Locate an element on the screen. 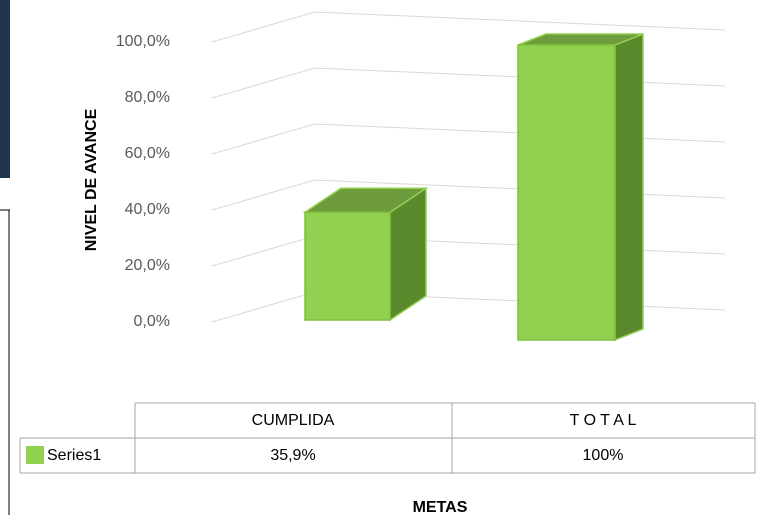 The image size is (762, 520). y-tick-label: 60,0% is located at coordinates (147, 153).